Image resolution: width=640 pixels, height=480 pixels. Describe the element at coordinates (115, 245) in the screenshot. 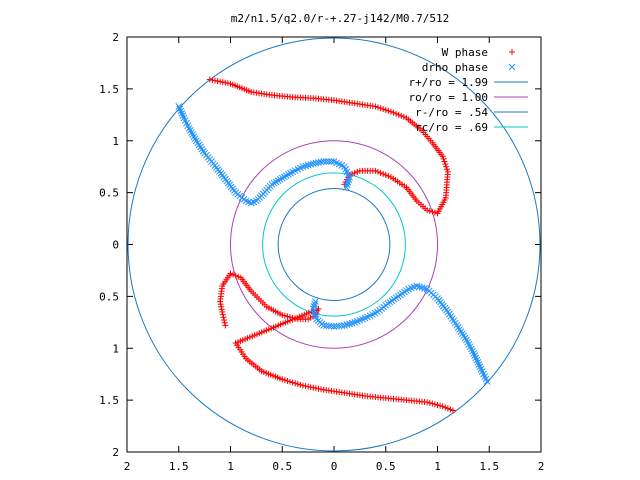

I see `y-tick-label: 0` at that location.